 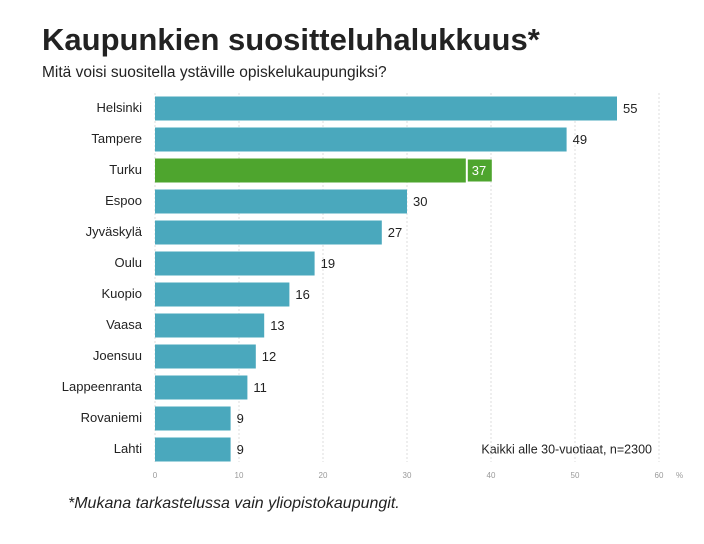 What do you see at coordinates (659, 475) in the screenshot?
I see `x-tick-label: 60` at bounding box center [659, 475].